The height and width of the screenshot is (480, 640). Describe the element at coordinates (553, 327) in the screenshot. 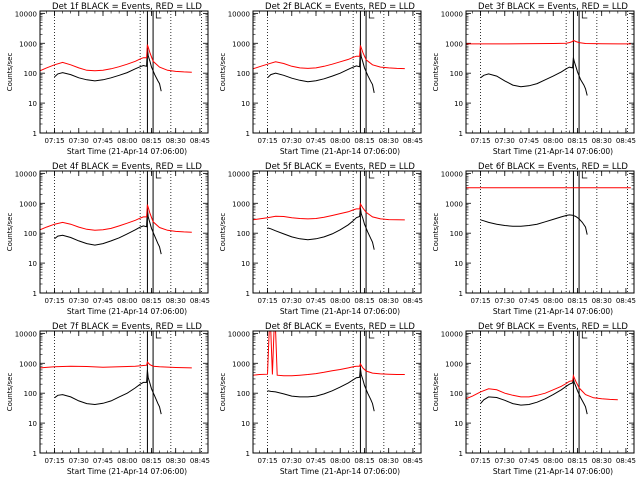

I see `panel-title: Det 9f BLACK = Events, RED = LLD` at that location.